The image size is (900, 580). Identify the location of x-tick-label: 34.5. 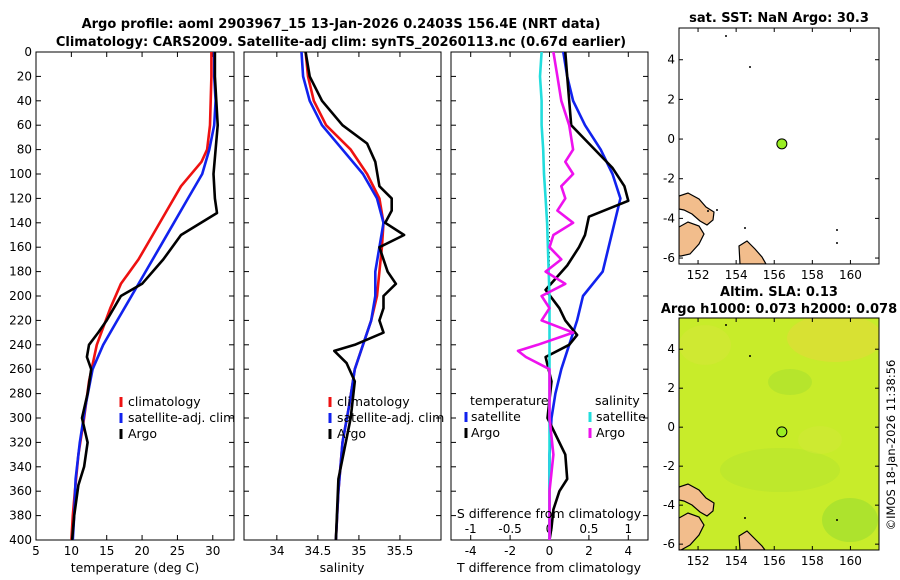
(318, 551).